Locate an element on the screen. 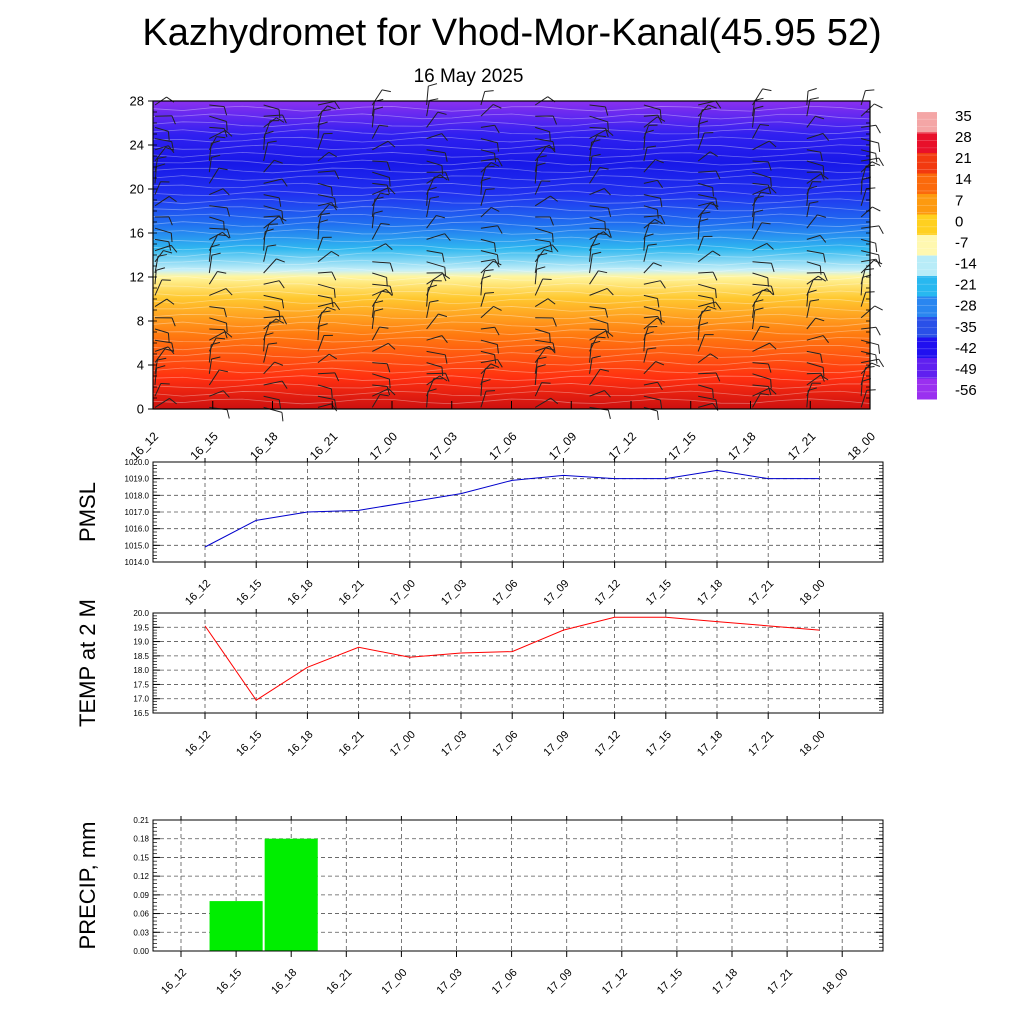 This screenshot has height=1024, width=1024. y-tick-label: 16.5 is located at coordinates (141, 713).